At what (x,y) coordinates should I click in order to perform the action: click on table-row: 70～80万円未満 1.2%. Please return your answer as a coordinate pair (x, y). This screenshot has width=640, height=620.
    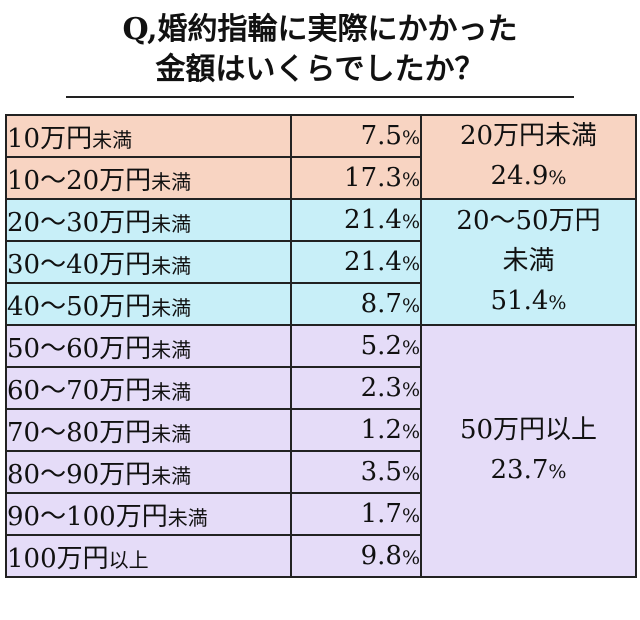
    Looking at the image, I should click on (320, 430).